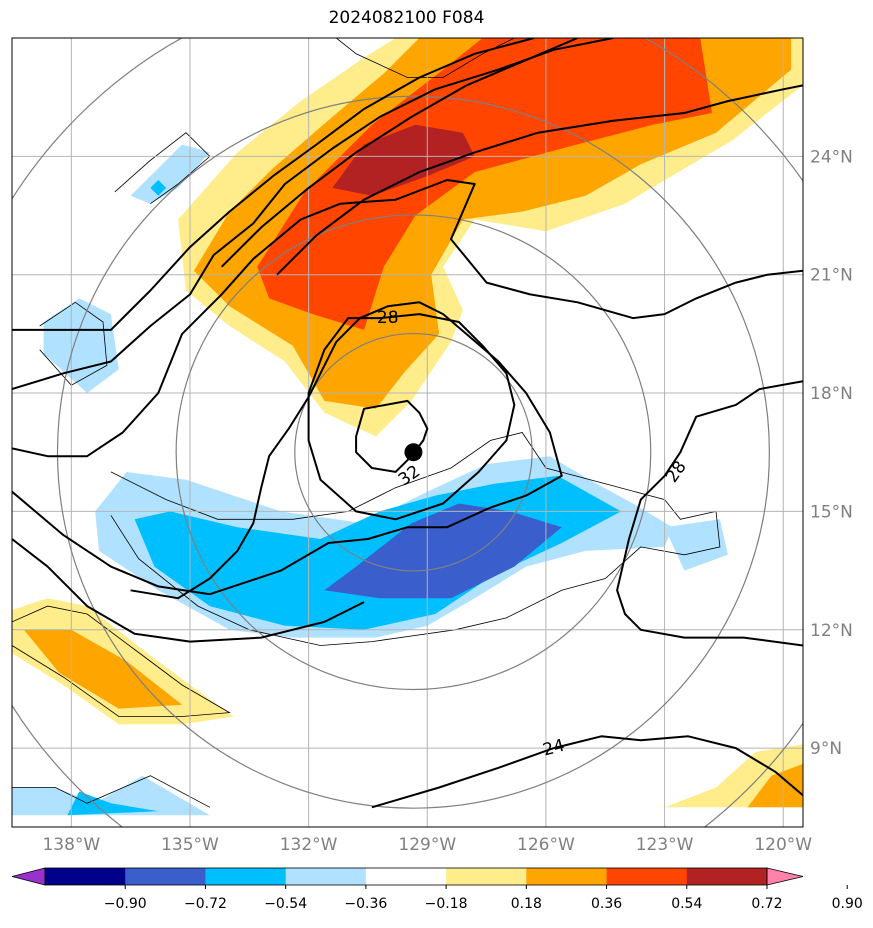 The width and height of the screenshot is (873, 928). What do you see at coordinates (686, 904) in the screenshot?
I see `colorbar-tick-label-7: 0.54` at bounding box center [686, 904].